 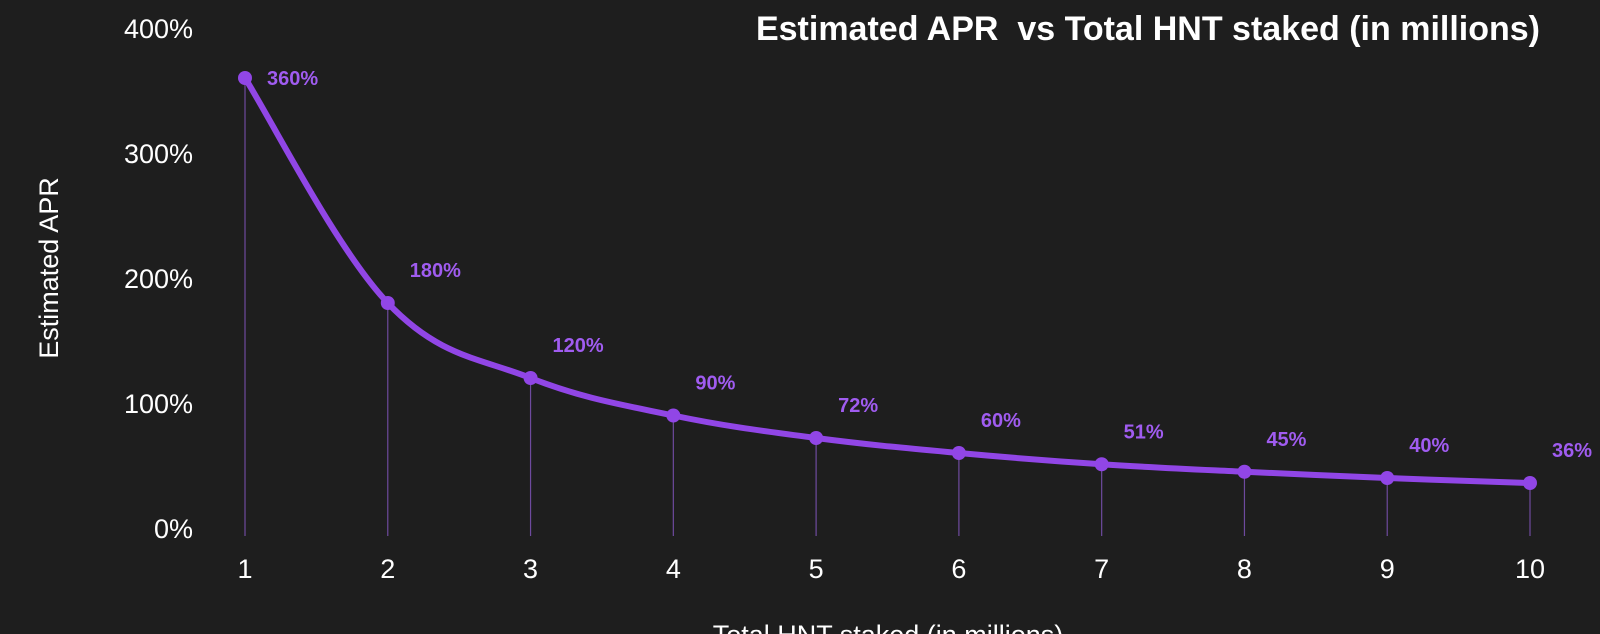 What do you see at coordinates (1387, 569) in the screenshot?
I see `x-tick-label: 9` at bounding box center [1387, 569].